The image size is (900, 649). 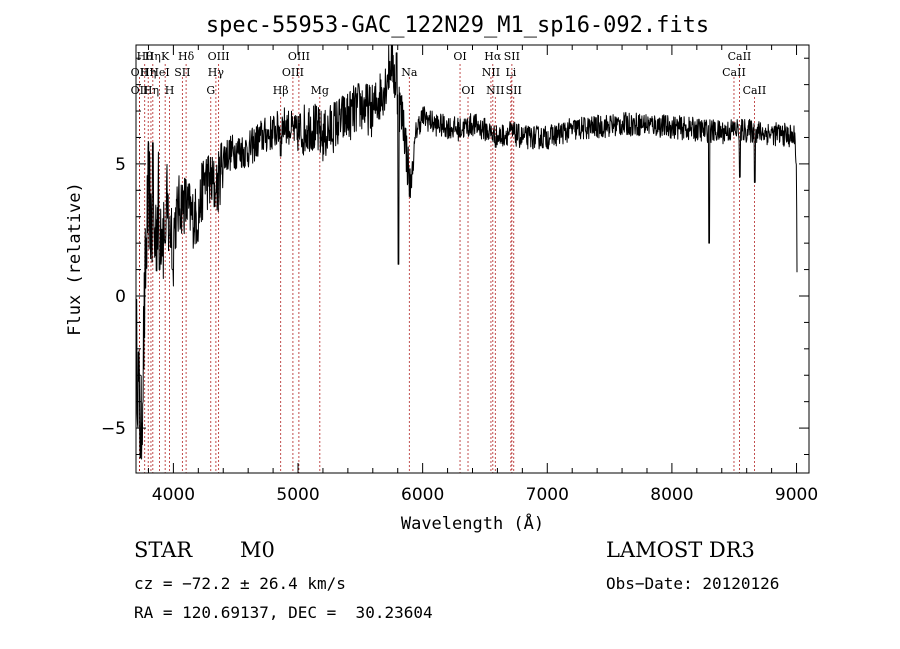 What do you see at coordinates (510, 72) in the screenshot?
I see `line-label: Li` at bounding box center [510, 72].